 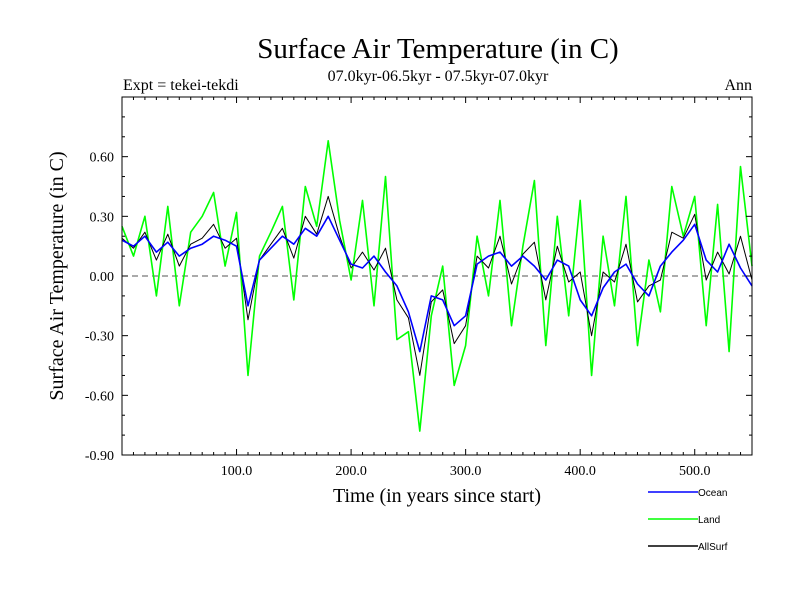 What do you see at coordinates (57, 275) in the screenshot?
I see `y-axis-label: Surface Air Temperature (in C)` at bounding box center [57, 275].